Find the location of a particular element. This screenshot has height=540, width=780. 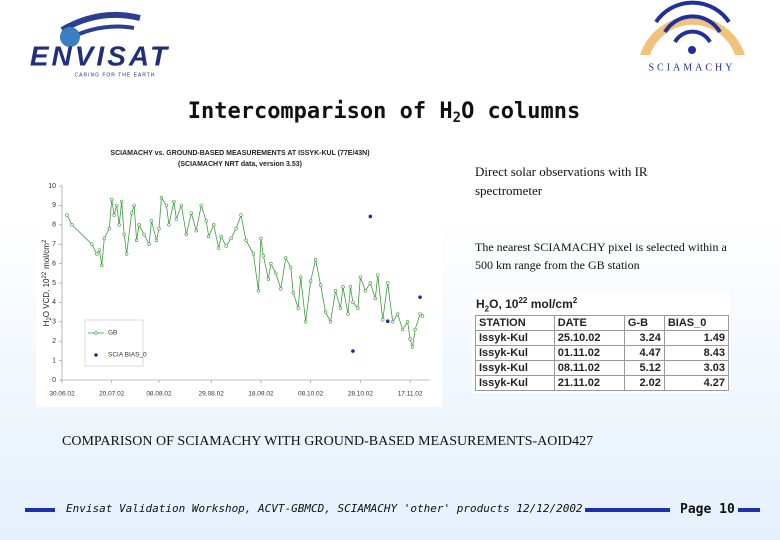

table-cell: 01.11.02 is located at coordinates (589, 353).